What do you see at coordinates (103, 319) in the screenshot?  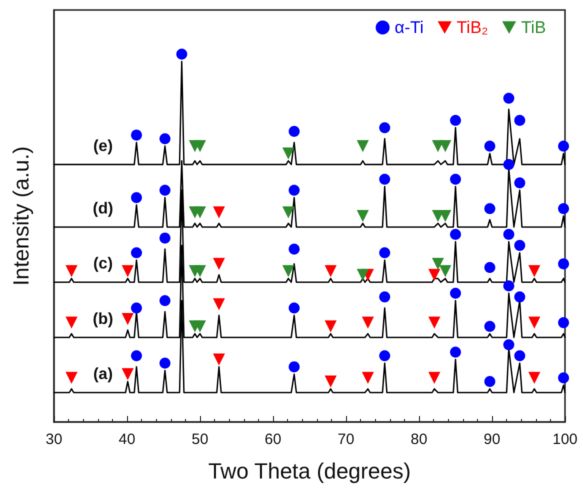 I see `annotation: (b)` at bounding box center [103, 319].